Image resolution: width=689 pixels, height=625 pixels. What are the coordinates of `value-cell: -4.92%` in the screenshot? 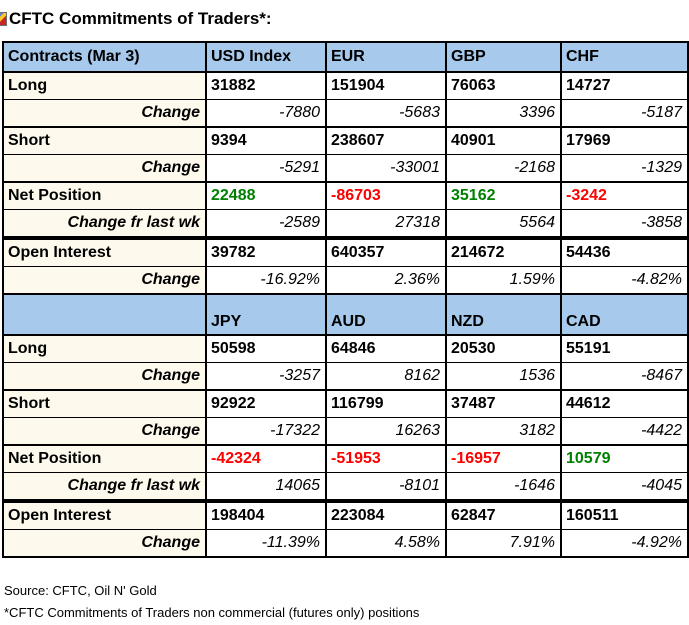 It's located at (624, 543).